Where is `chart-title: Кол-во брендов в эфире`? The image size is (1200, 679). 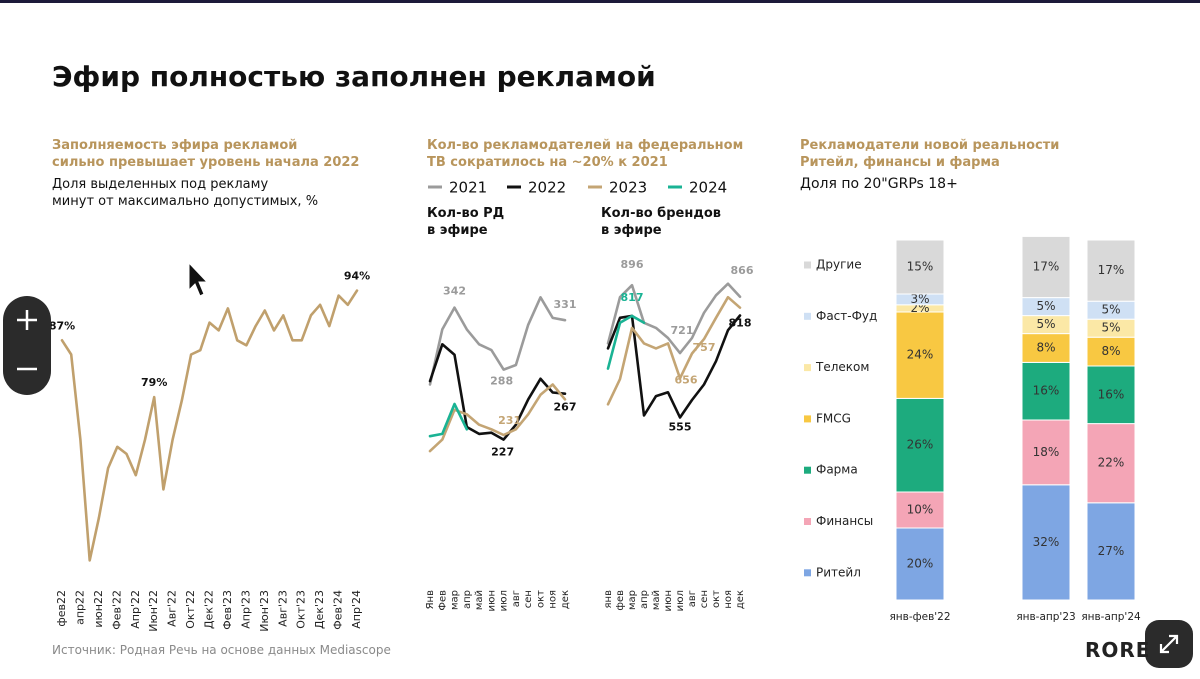 chart-title: Кол-во брендов в эфире is located at coordinates (661, 222).